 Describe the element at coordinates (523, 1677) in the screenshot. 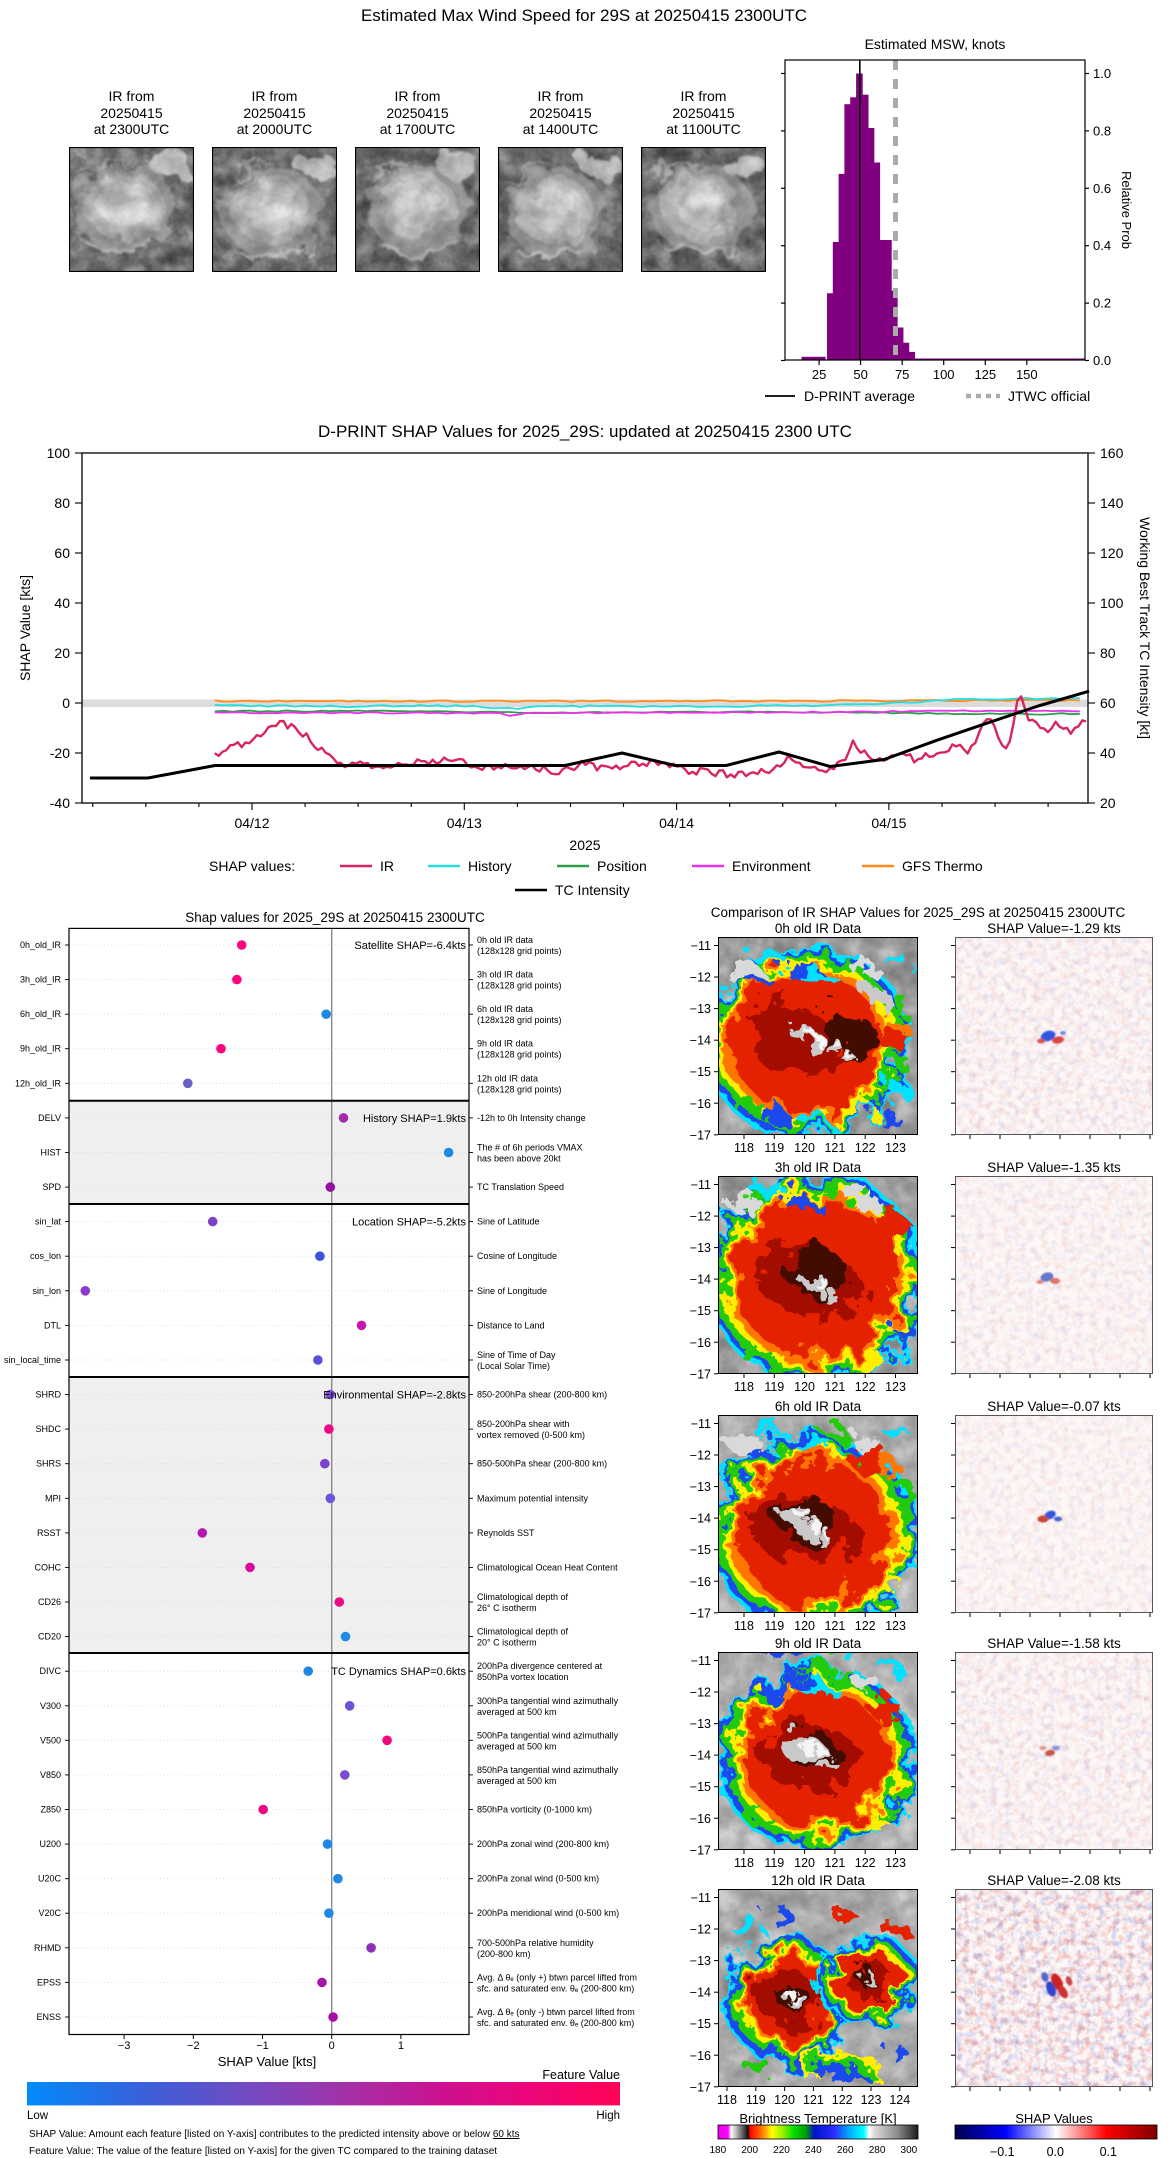

I see `svg-text: 850hPa vortex location` at that location.